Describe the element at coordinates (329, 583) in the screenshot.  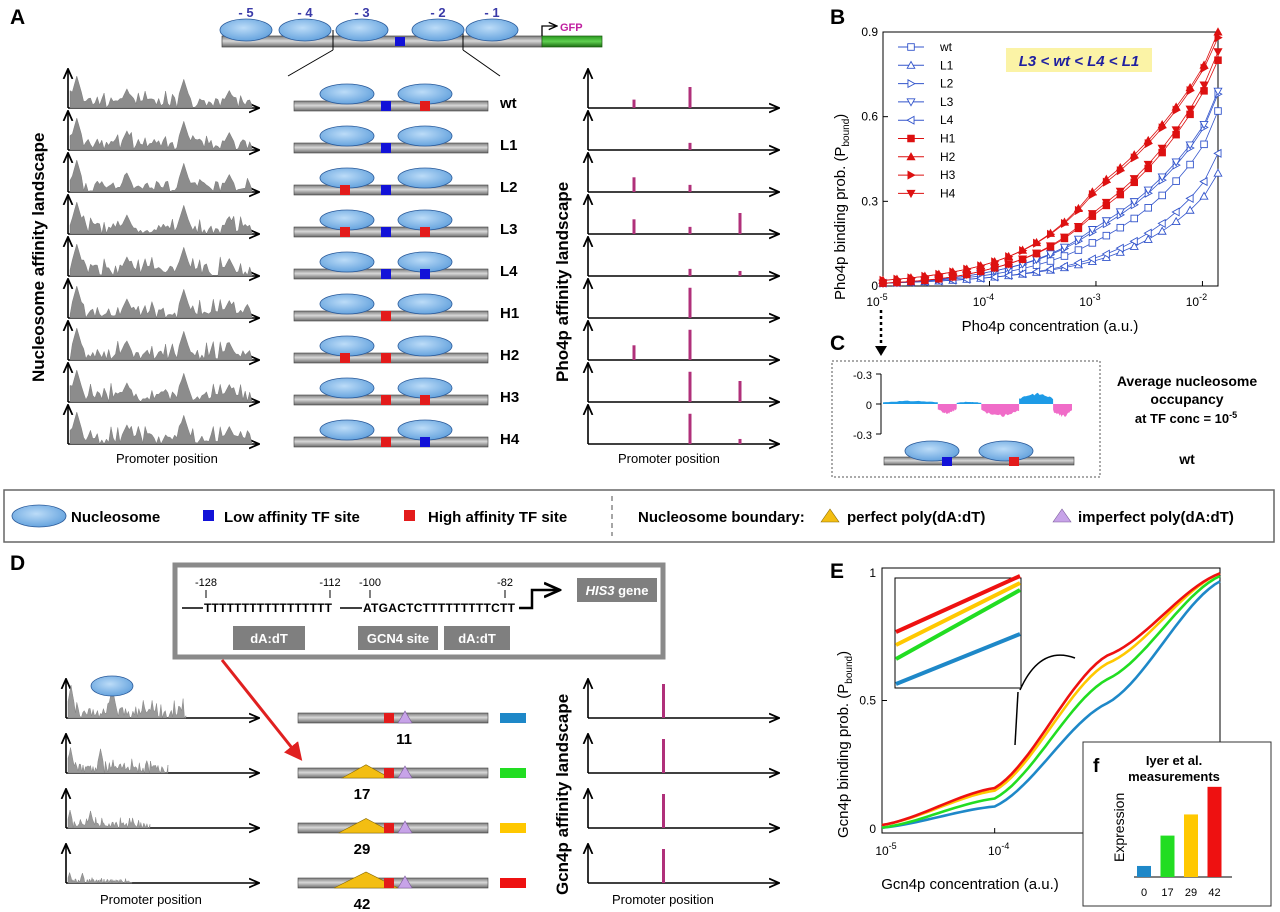
I see `coord-112: -112` at that location.